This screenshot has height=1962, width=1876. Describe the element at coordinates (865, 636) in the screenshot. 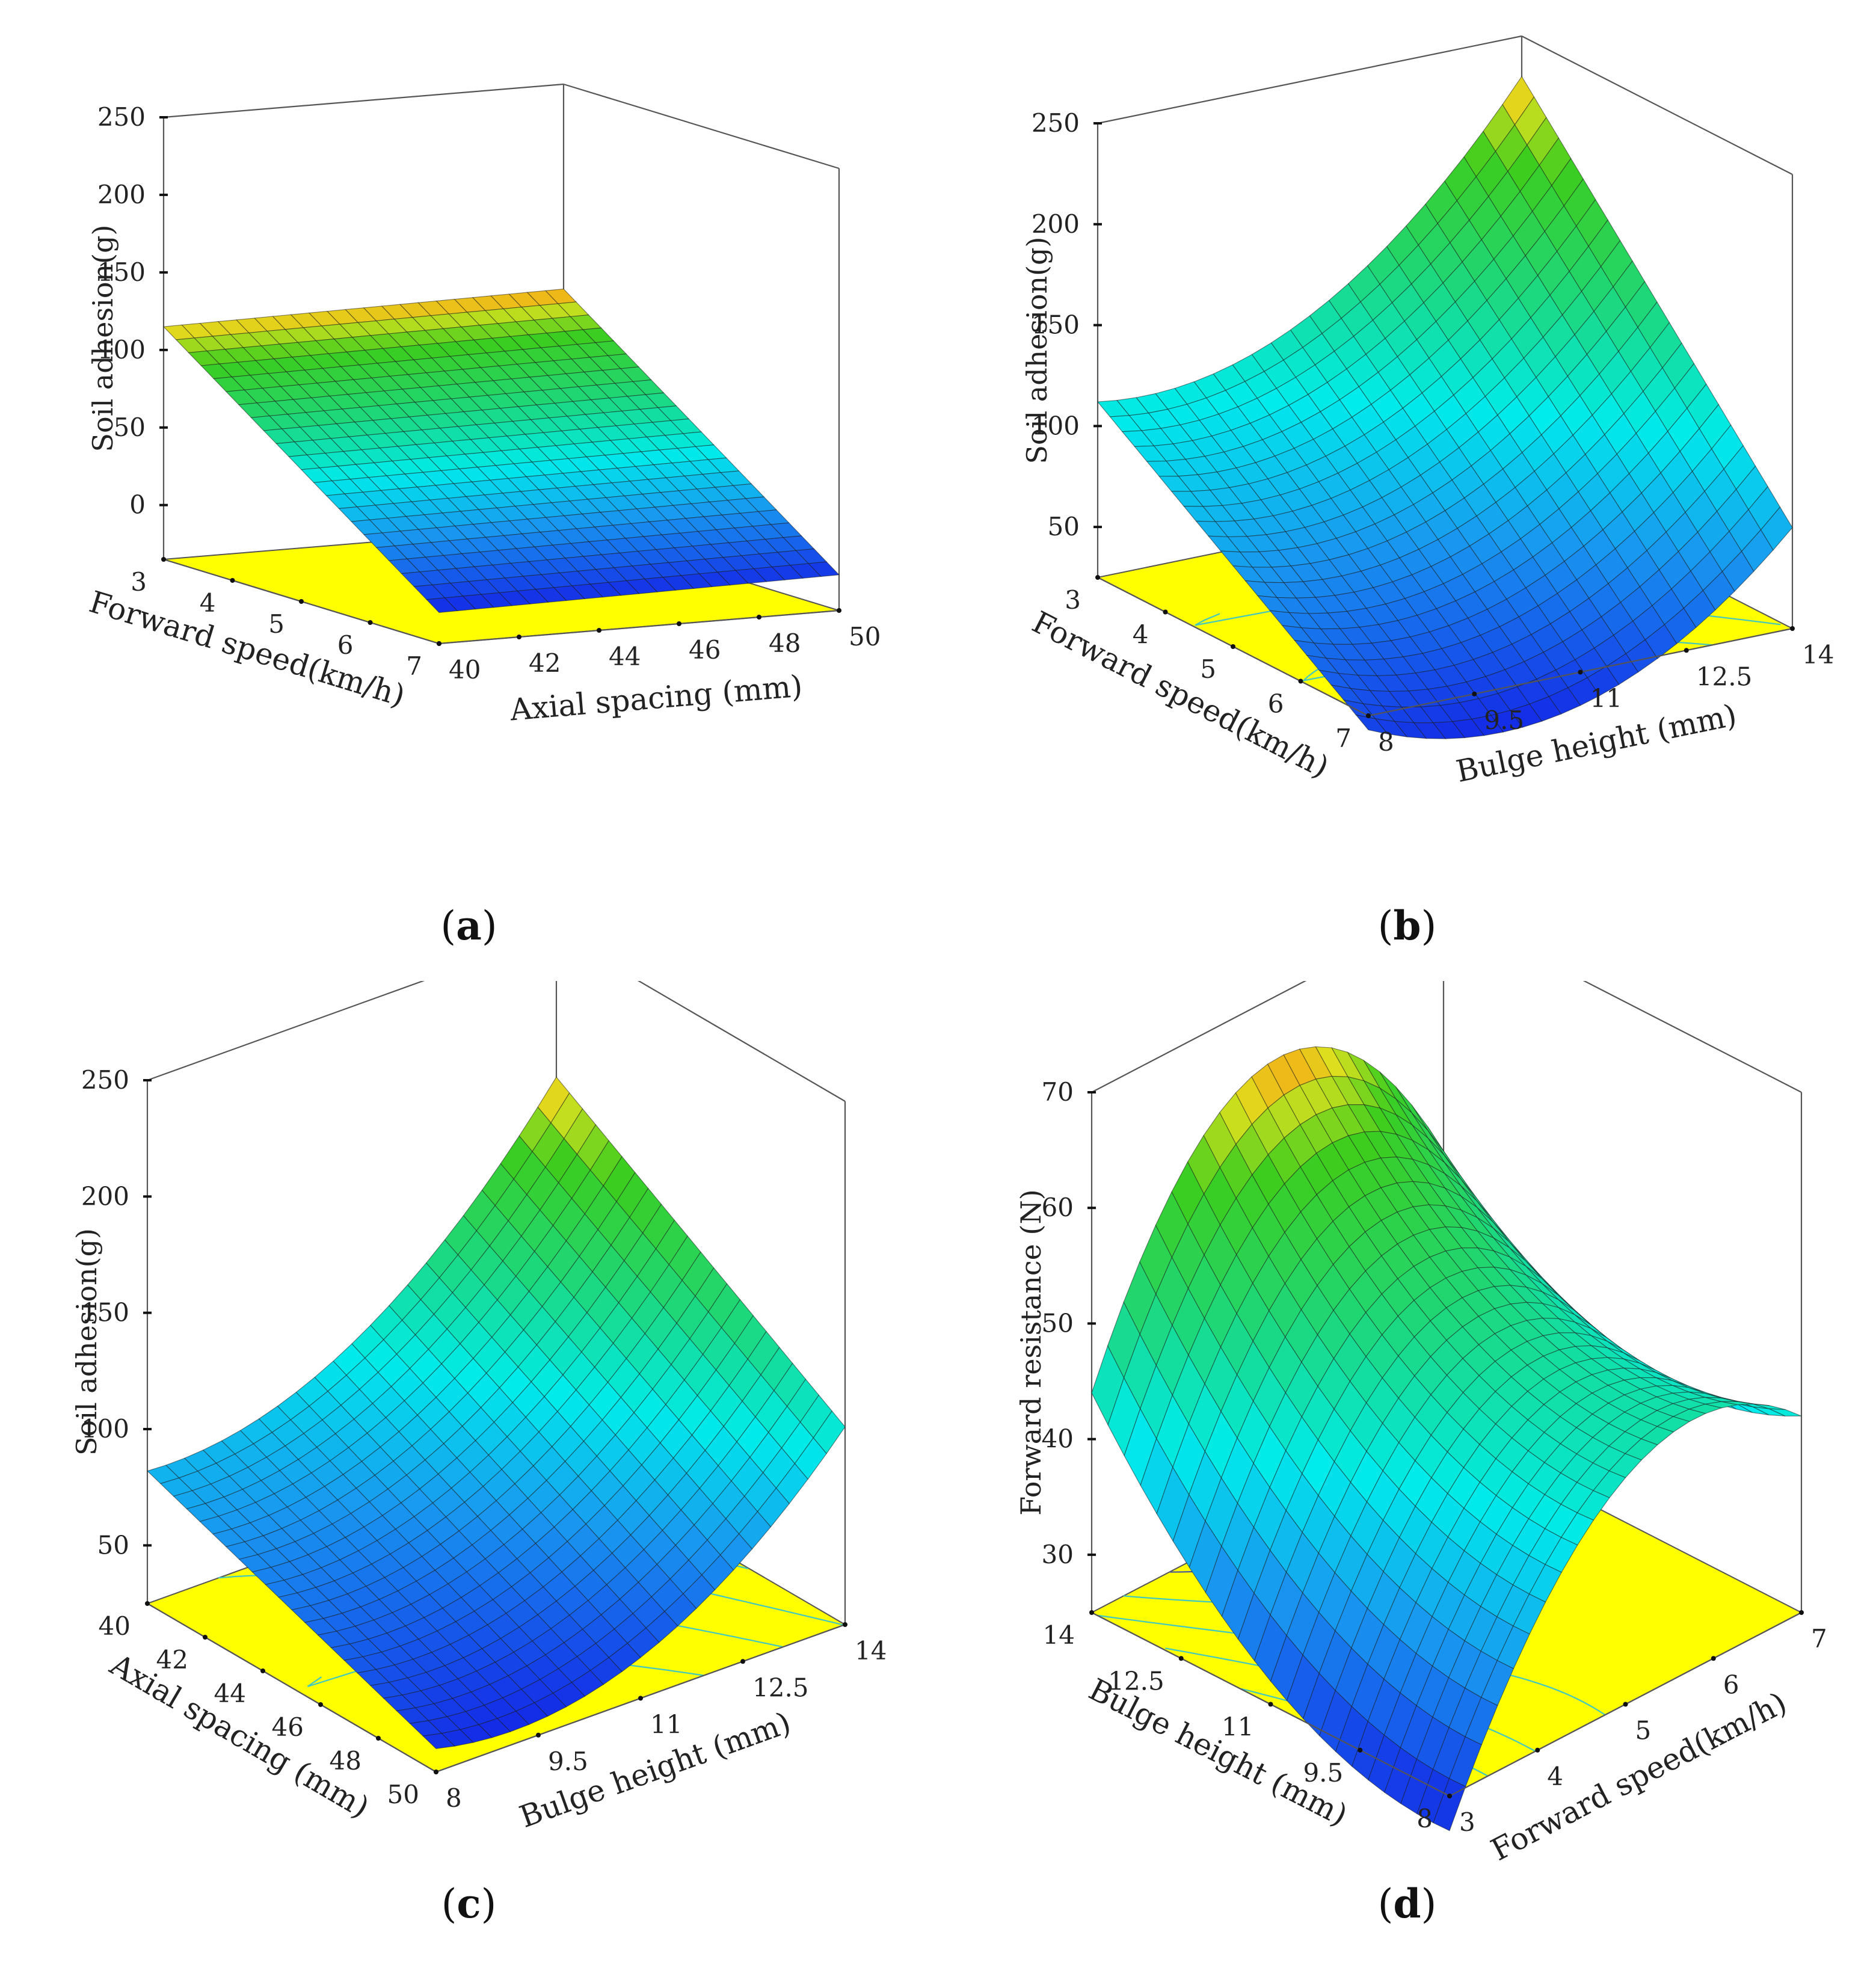

I see `x-tick-label: 50` at that location.